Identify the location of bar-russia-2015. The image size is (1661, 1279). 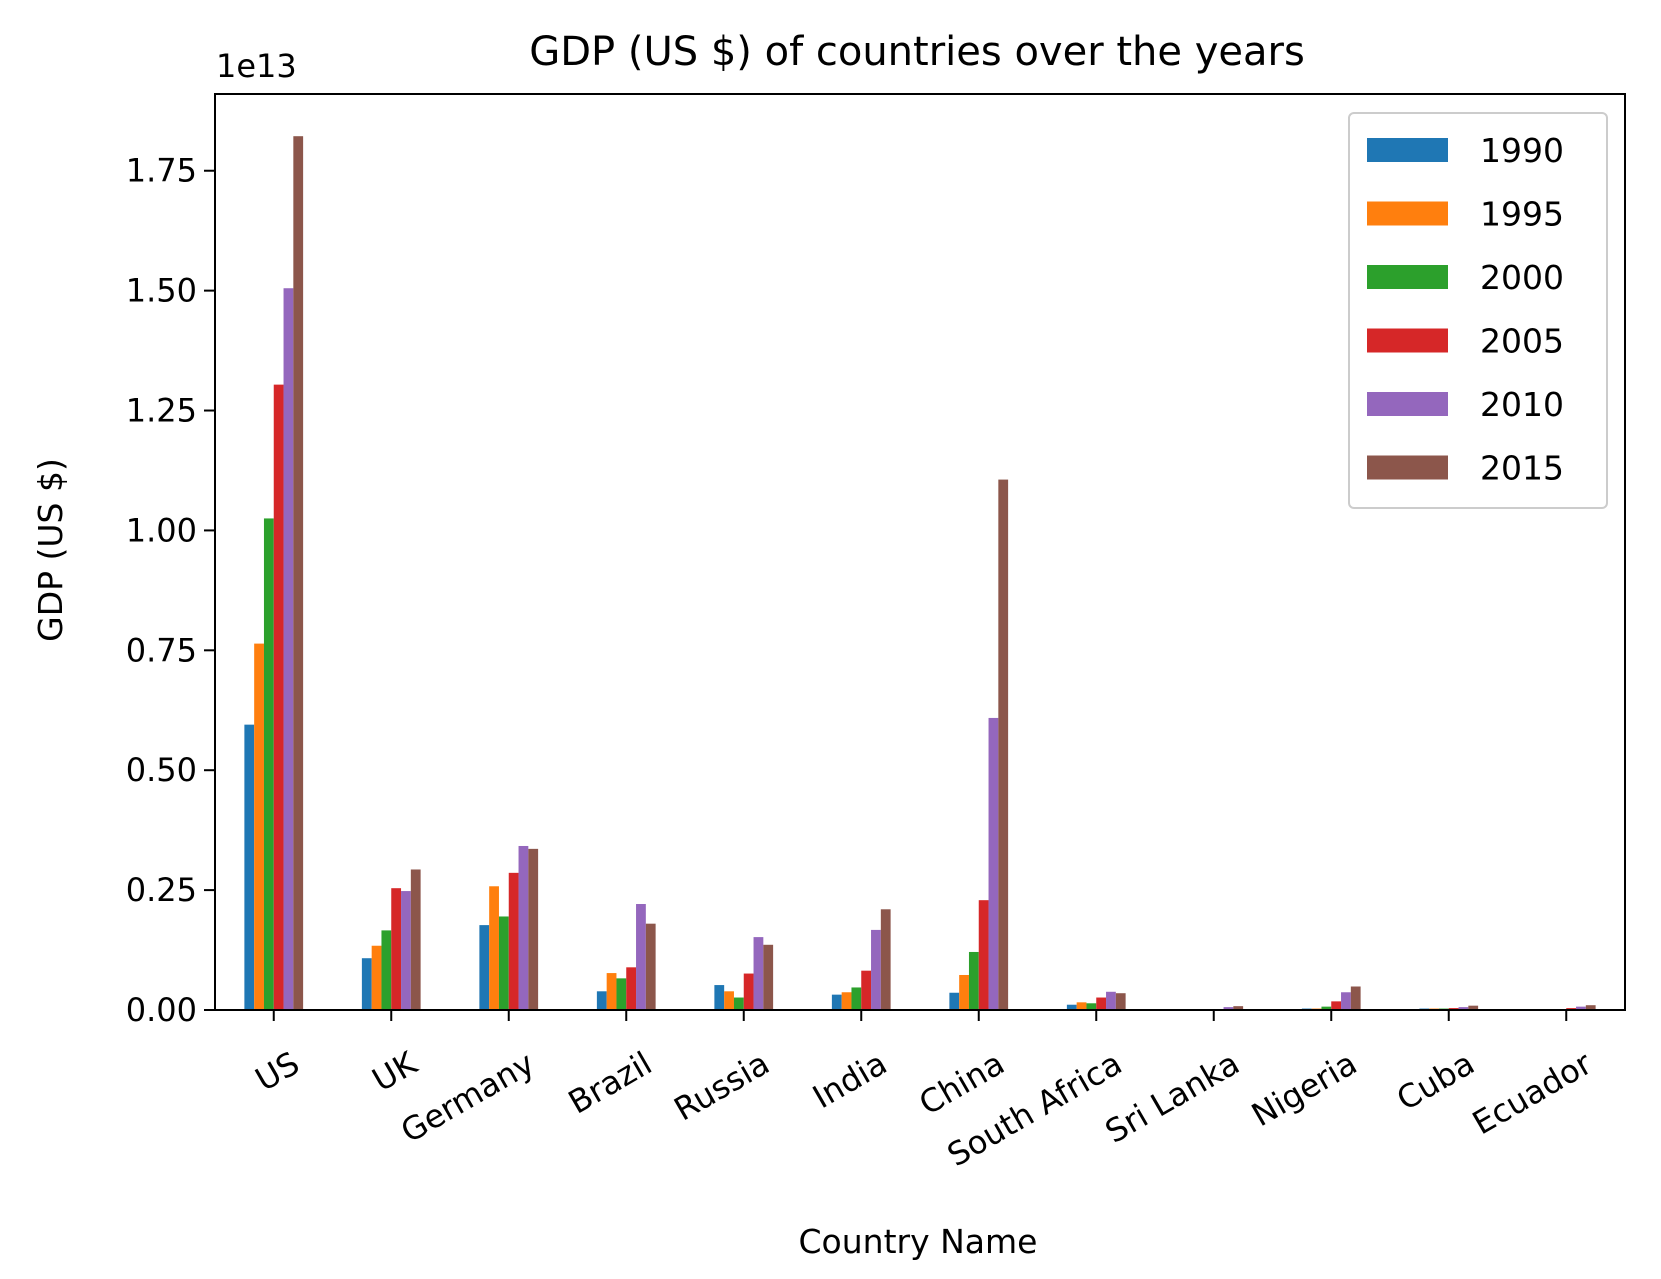
(768, 977).